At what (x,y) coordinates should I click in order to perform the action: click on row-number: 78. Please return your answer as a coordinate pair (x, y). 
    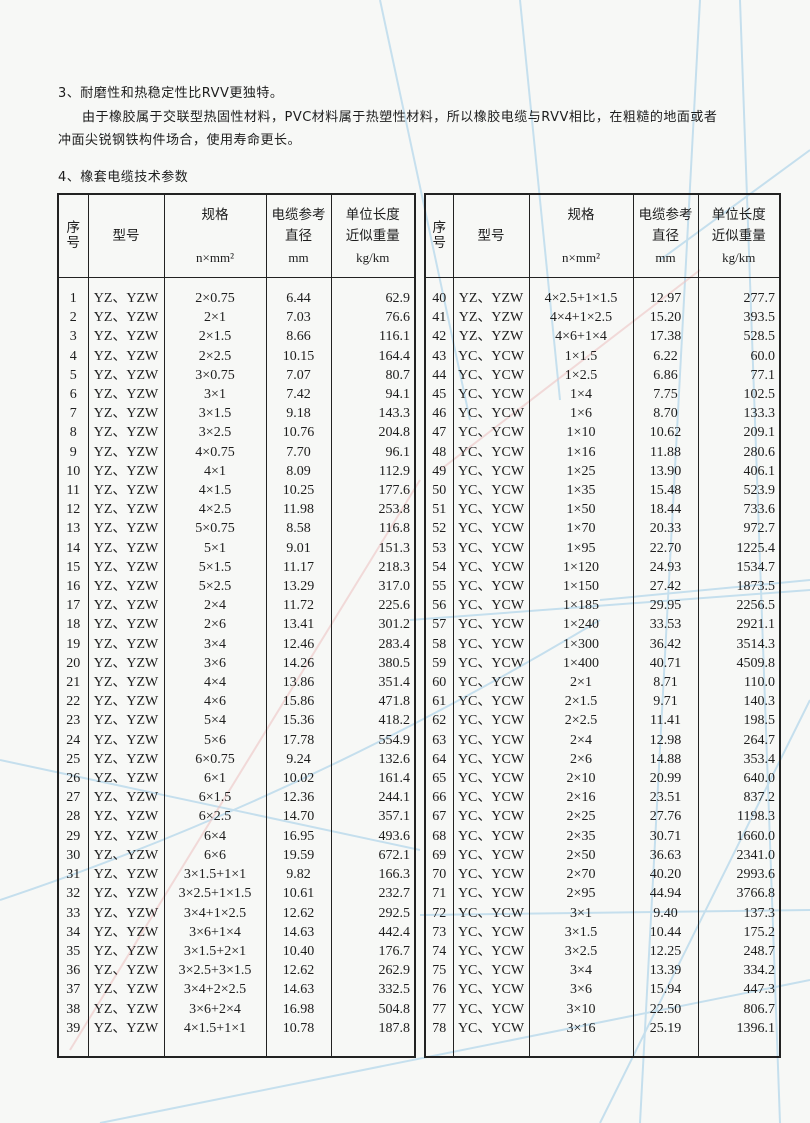
    Looking at the image, I should click on (439, 1028).